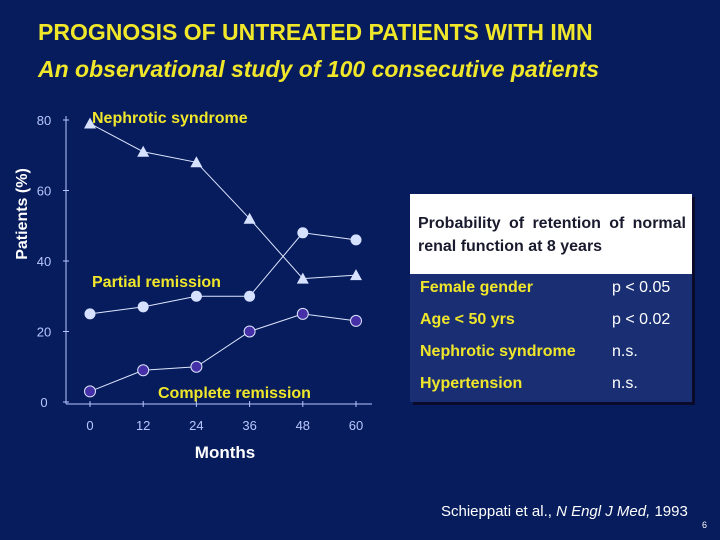 The image size is (720, 540). I want to click on factor-label: Female gender, so click(476, 287).